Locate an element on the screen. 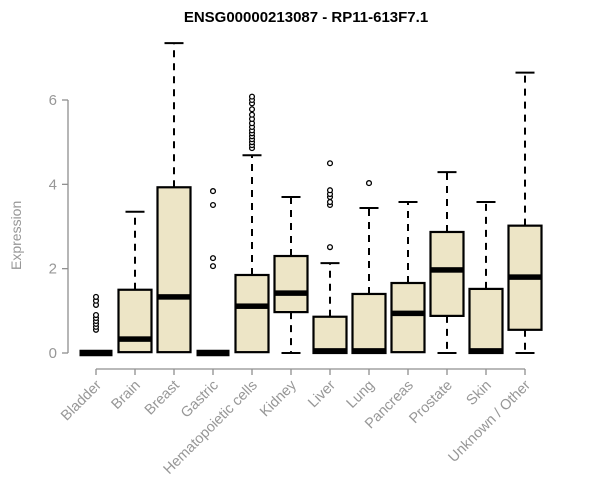 The width and height of the screenshot is (600, 500). y-tick-label: 0 is located at coordinates (53, 353).